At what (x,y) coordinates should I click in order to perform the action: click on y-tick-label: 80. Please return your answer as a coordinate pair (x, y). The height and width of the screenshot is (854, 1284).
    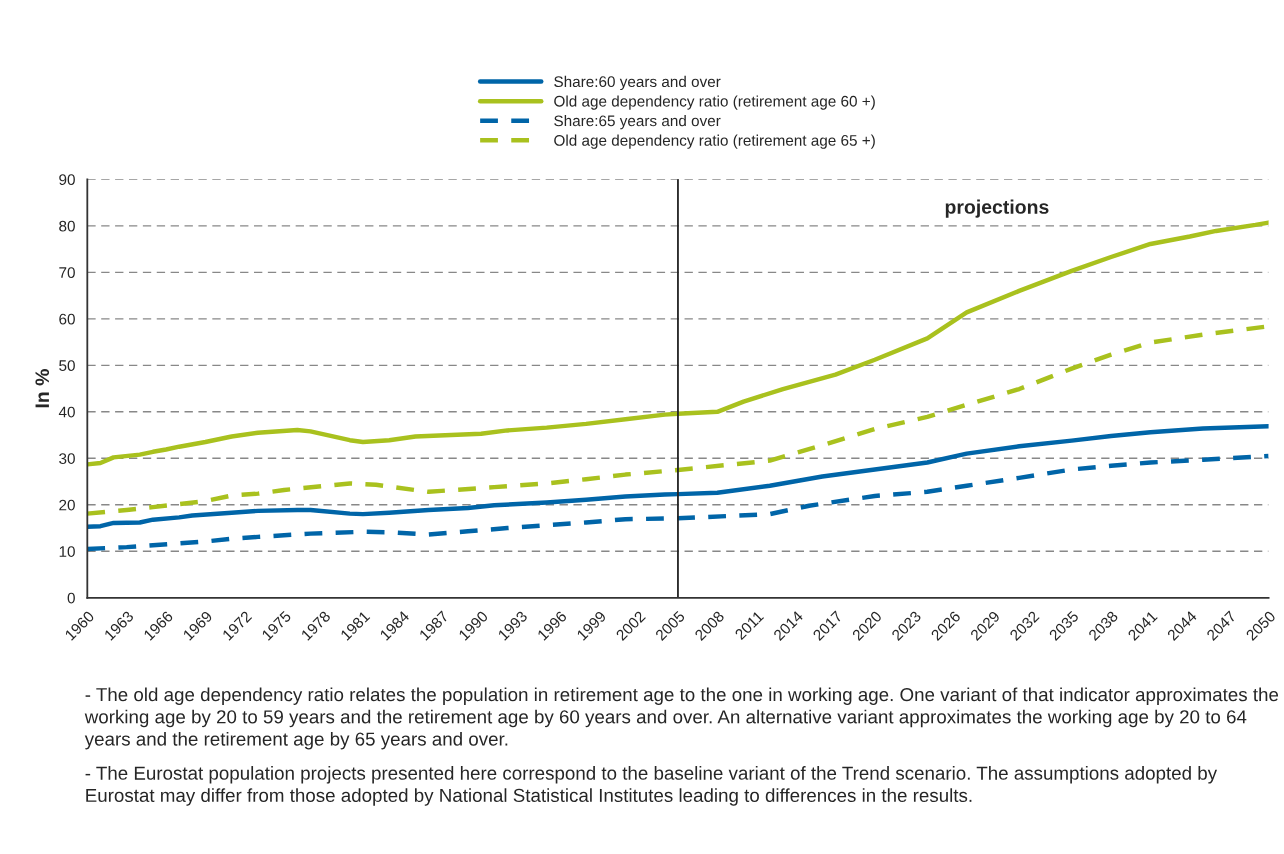
    Looking at the image, I should click on (67, 226).